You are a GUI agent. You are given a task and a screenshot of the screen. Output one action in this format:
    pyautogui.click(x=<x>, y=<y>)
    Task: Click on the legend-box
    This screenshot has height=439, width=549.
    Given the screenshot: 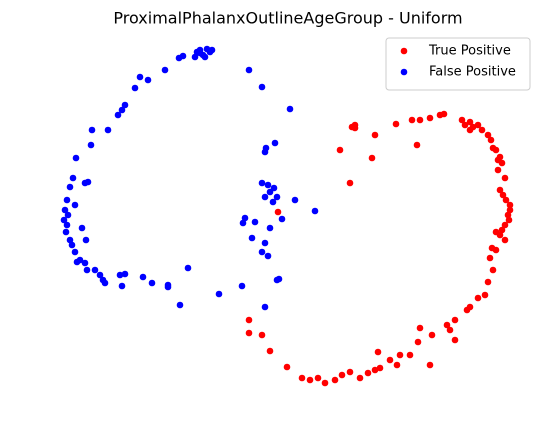 What is the action you would take?
    pyautogui.click(x=458, y=64)
    